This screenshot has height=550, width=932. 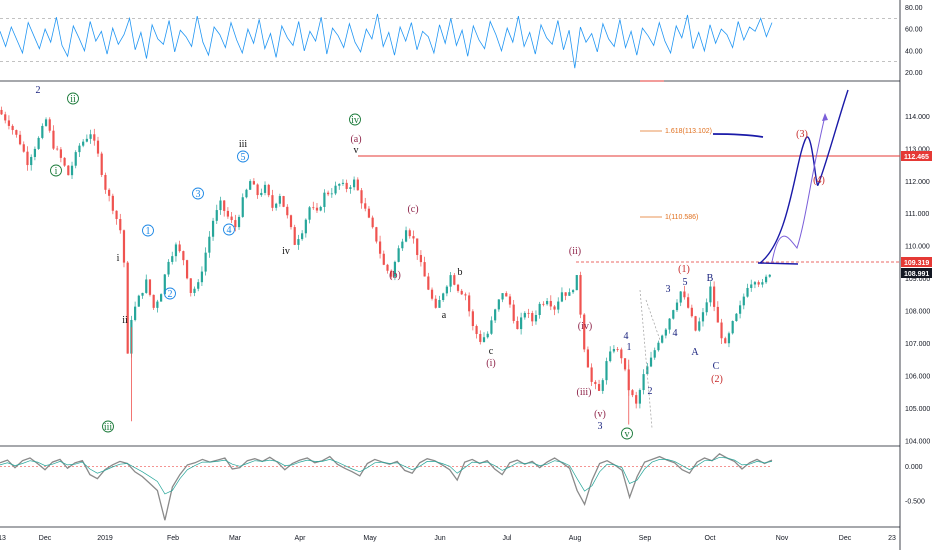 What do you see at coordinates (892, 538) in the screenshot?
I see `x-tick-label: 23` at bounding box center [892, 538].